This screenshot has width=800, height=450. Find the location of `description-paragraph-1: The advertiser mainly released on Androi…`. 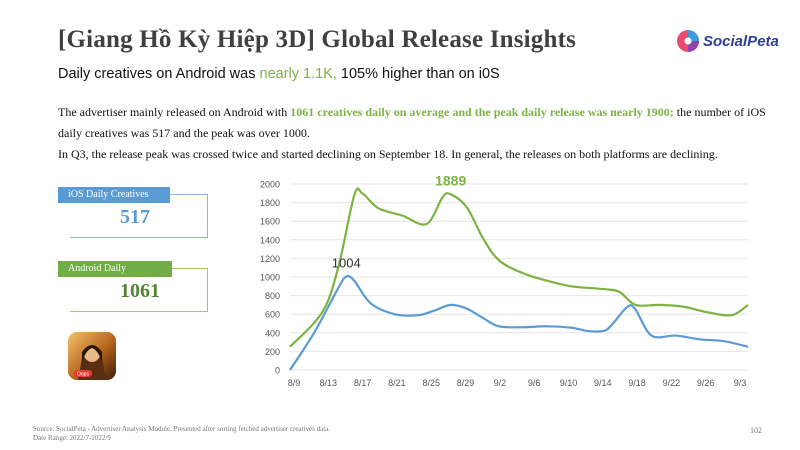

description-paragraph-1: The advertiser mainly released on Androi… is located at coordinates (412, 123).